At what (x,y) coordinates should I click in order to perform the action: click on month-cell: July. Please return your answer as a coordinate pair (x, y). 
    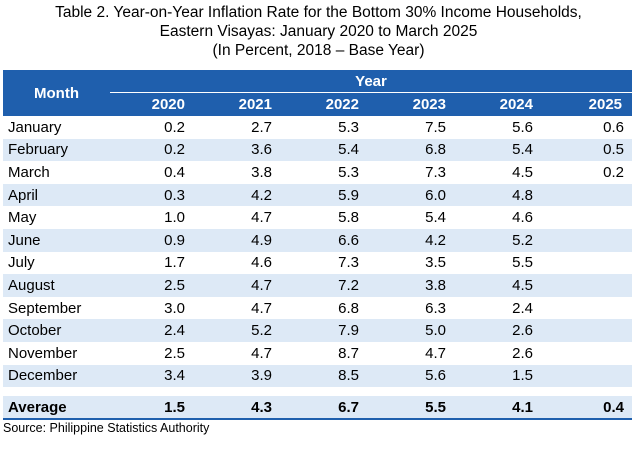
    Looking at the image, I should click on (21, 263).